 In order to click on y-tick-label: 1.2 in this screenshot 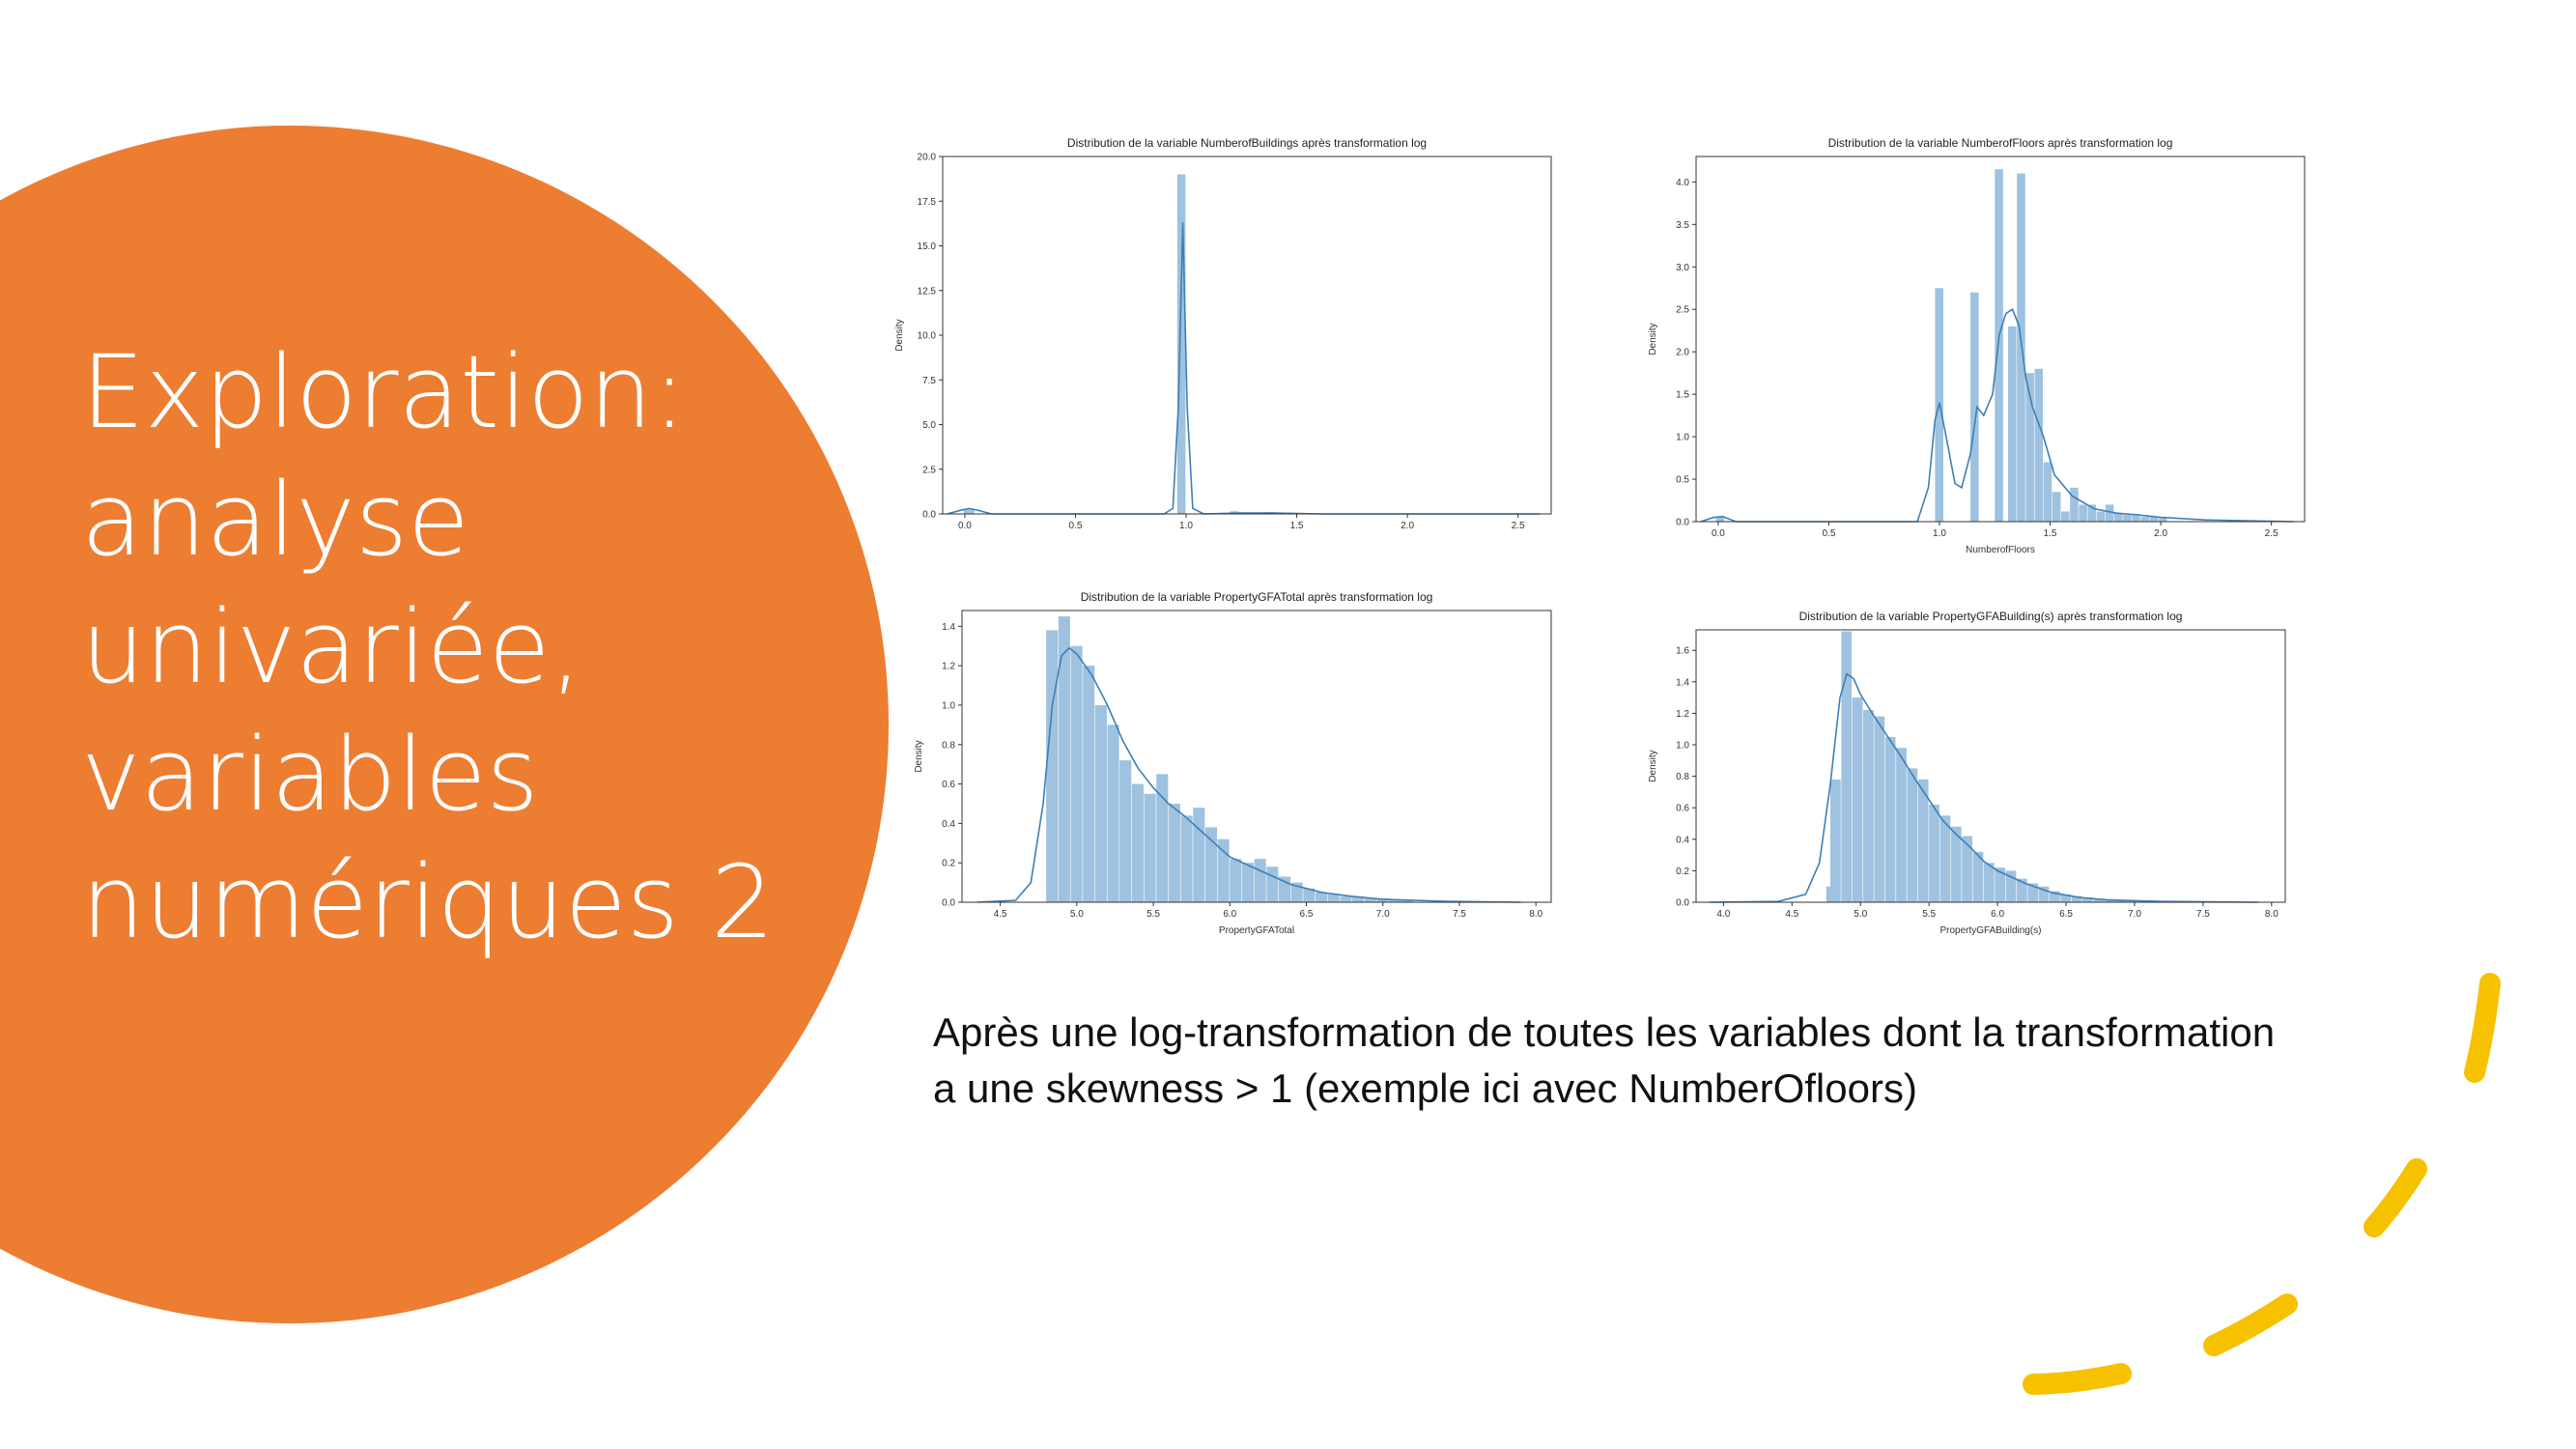, I will do `click(1682, 714)`.